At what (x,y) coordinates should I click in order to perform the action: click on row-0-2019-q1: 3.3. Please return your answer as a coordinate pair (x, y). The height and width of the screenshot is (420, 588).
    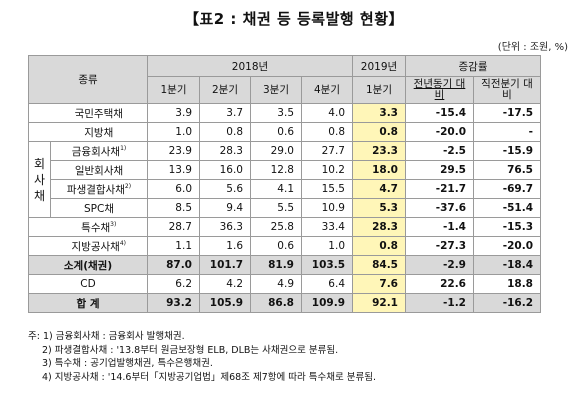
    Looking at the image, I should click on (379, 113).